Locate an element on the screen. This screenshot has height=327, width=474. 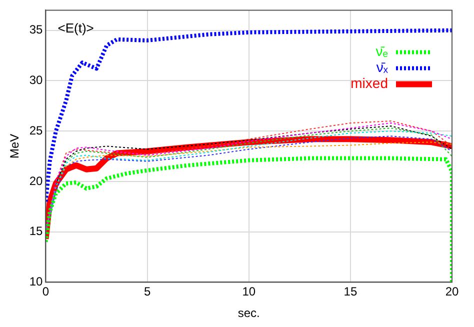
x-tick-label: 10 is located at coordinates (249, 291).